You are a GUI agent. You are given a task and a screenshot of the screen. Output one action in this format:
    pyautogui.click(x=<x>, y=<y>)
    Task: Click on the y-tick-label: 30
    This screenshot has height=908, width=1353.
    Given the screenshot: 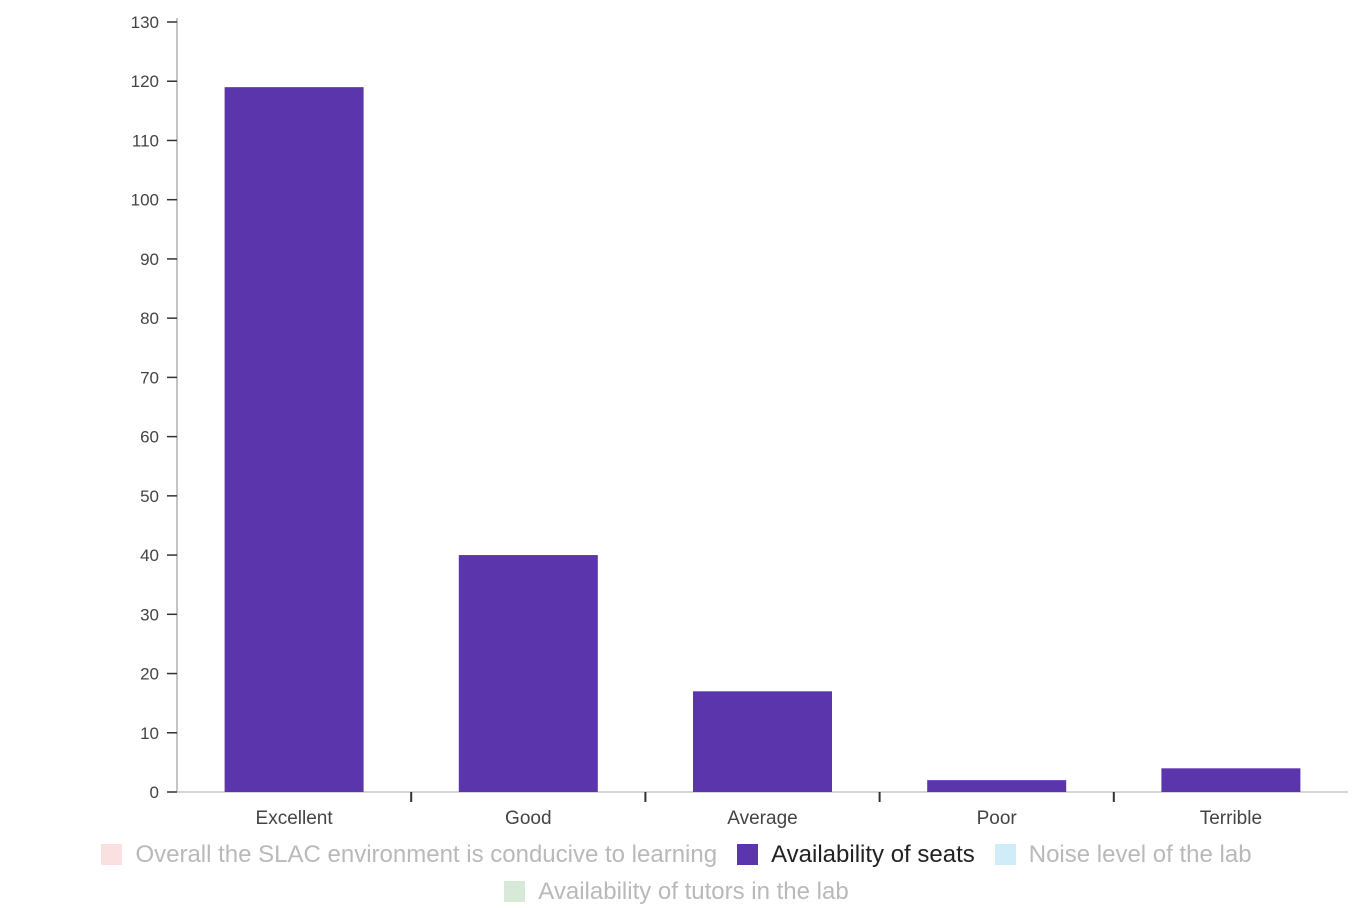 What is the action you would take?
    pyautogui.click(x=149, y=614)
    